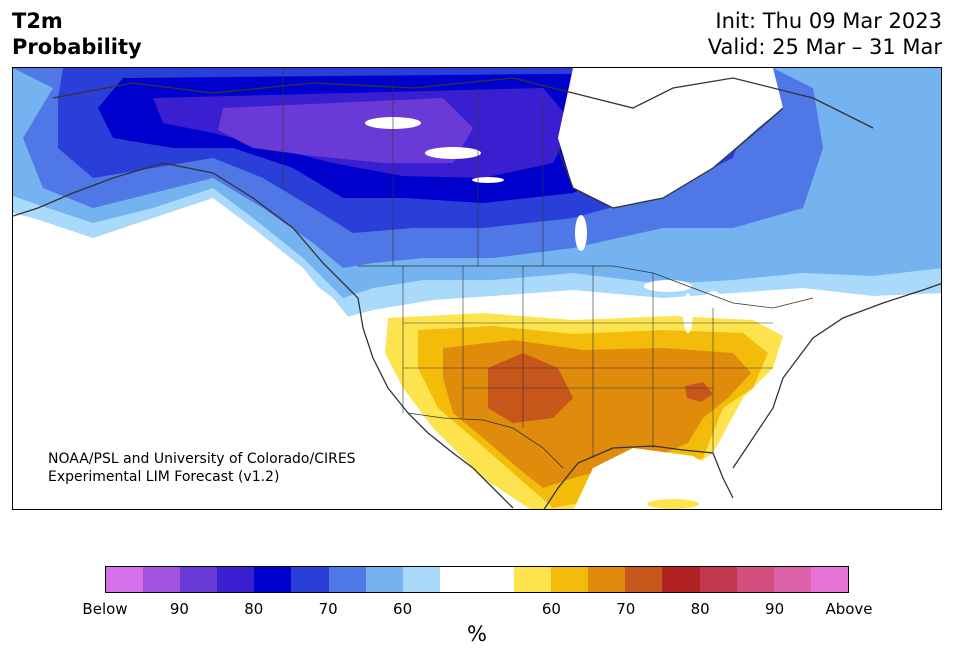 The image size is (953, 659). Describe the element at coordinates (699, 392) in the screenshot. I see `above-80-region-east` at that location.